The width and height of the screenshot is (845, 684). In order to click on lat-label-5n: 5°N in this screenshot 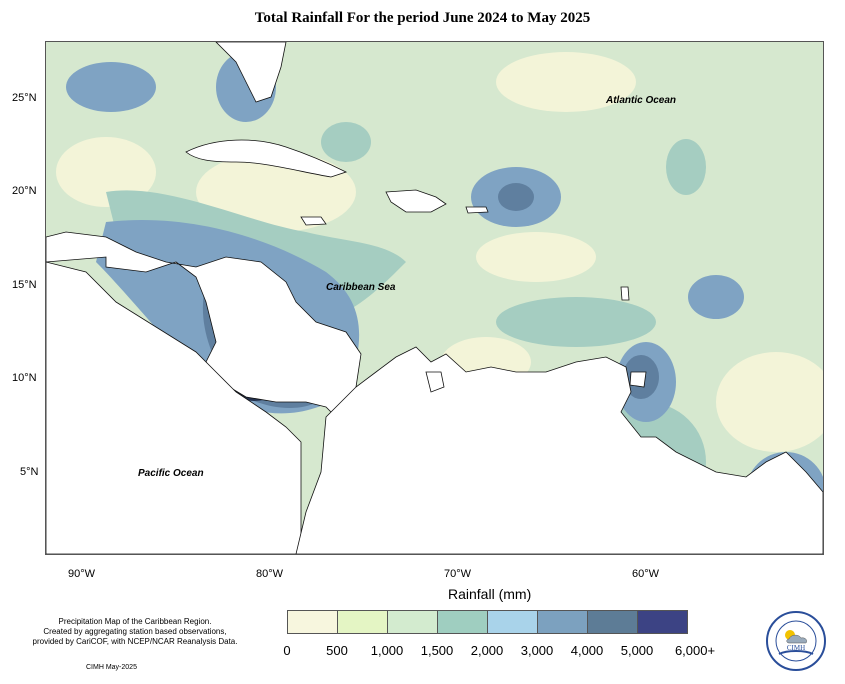, I will do `click(29, 472)`.